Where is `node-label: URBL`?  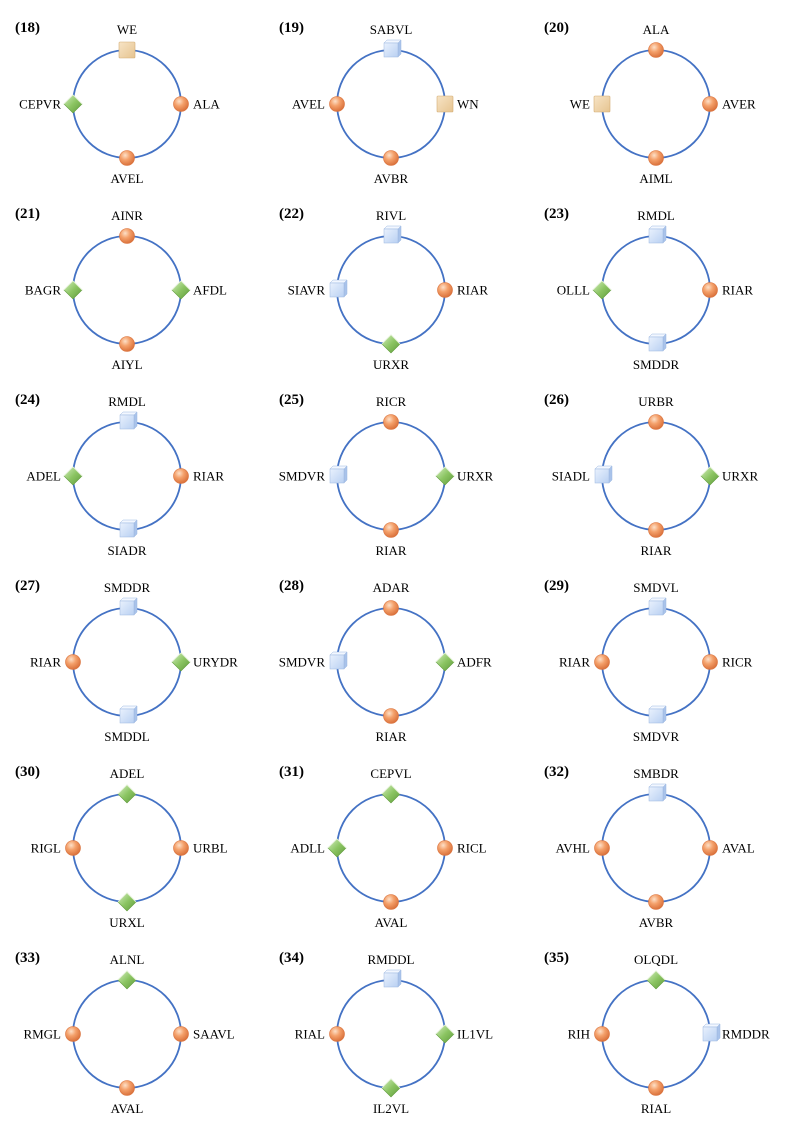 node-label: URBL is located at coordinates (210, 848).